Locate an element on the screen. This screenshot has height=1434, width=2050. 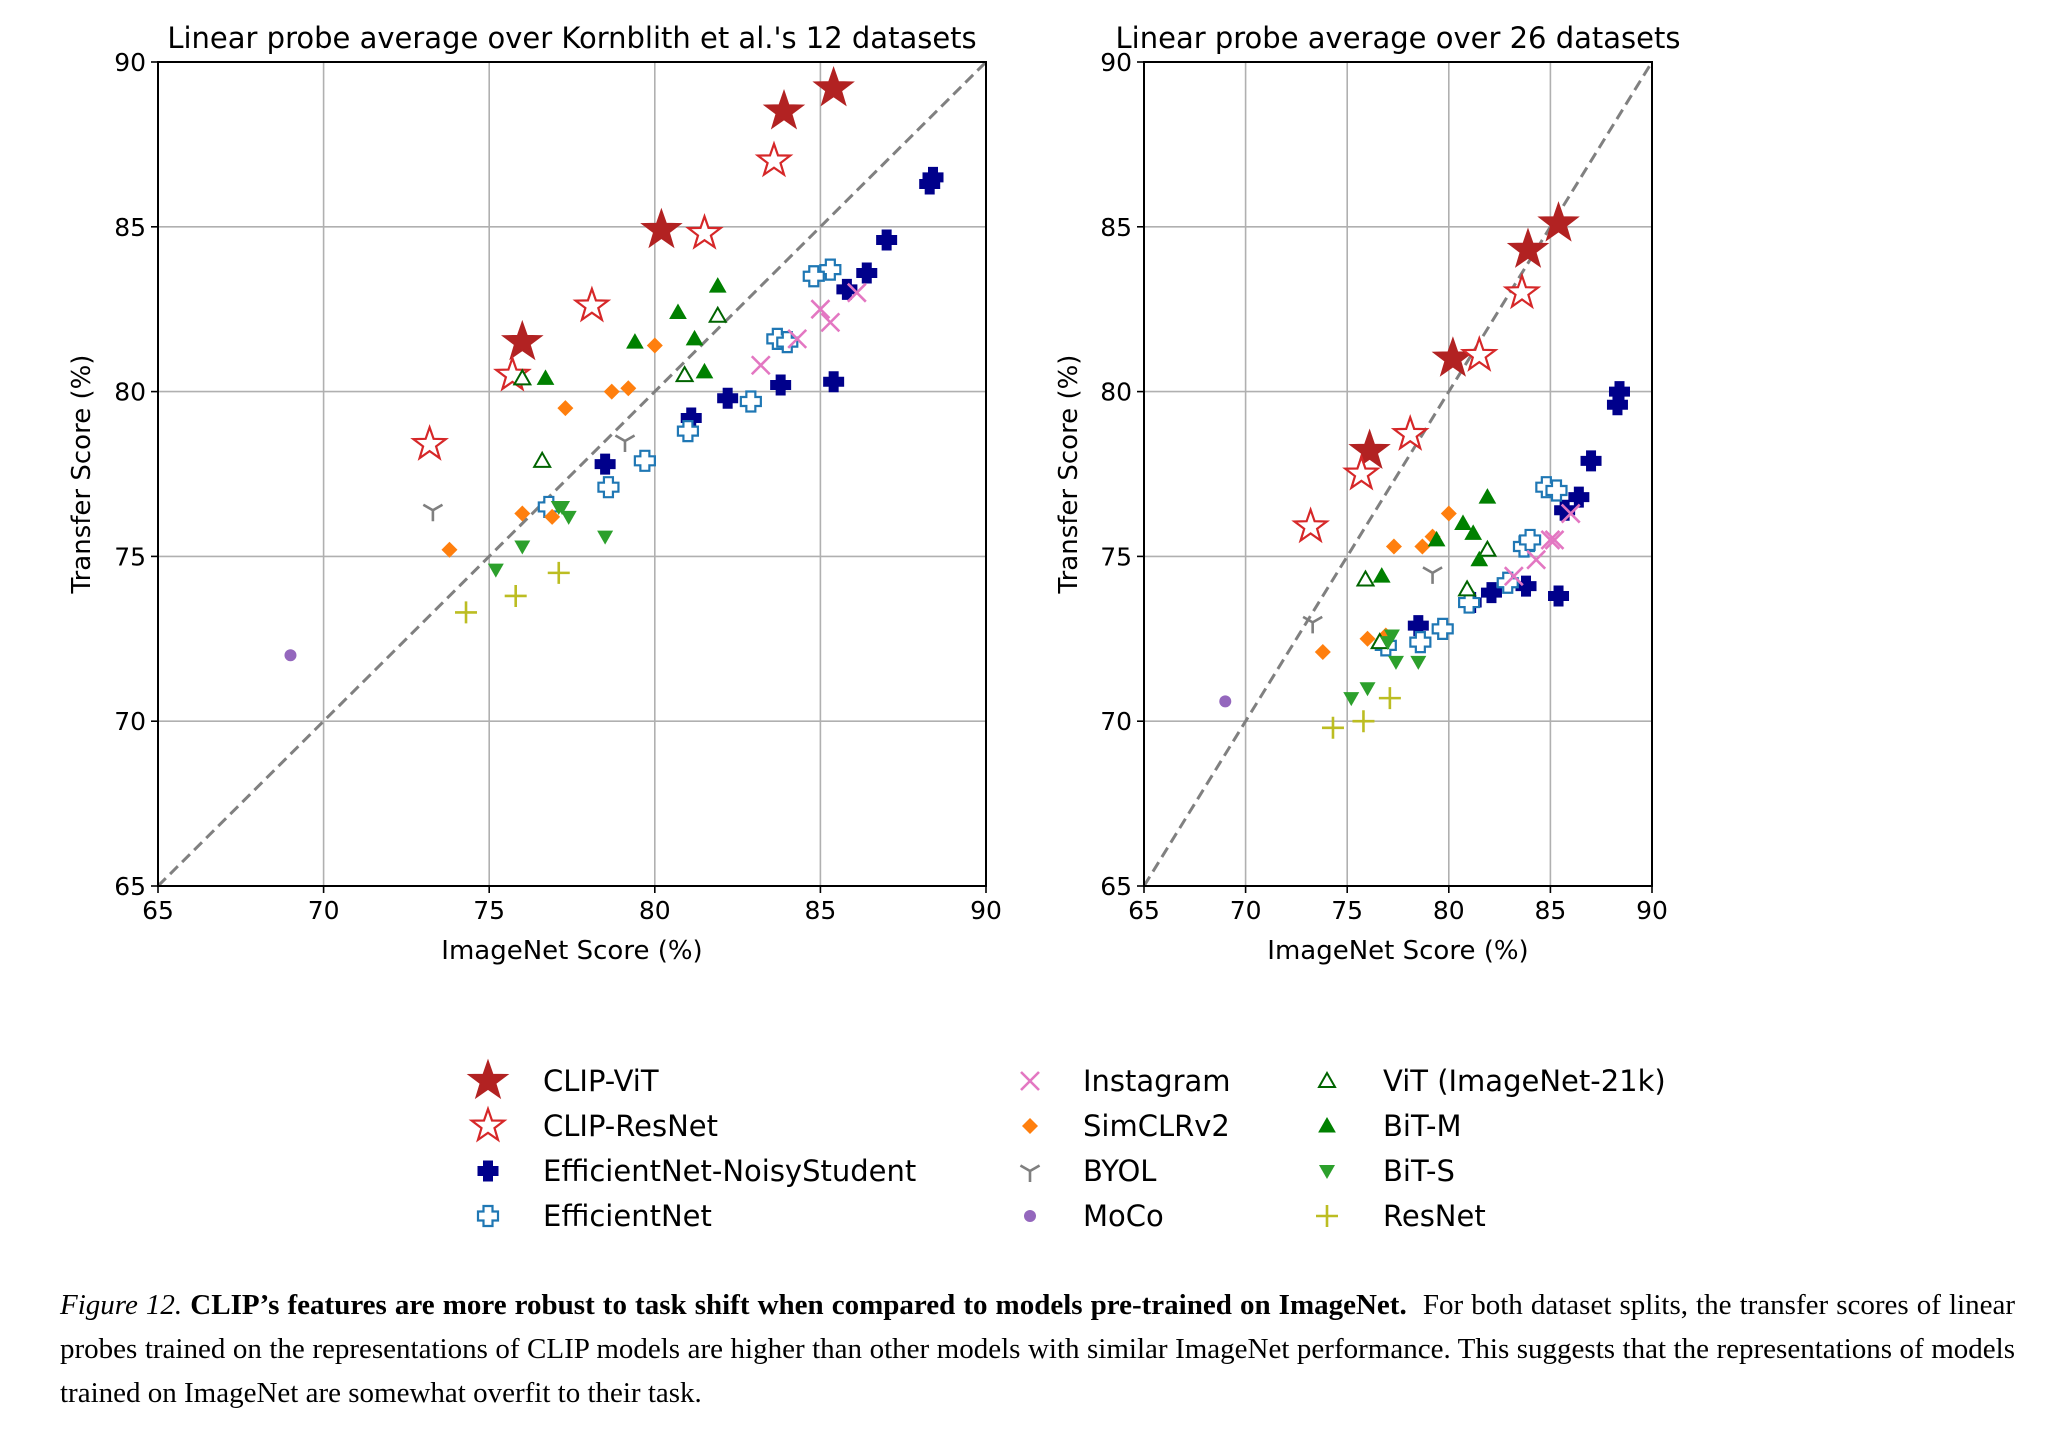
legend-label: BiT-M is located at coordinates (1422, 1126).